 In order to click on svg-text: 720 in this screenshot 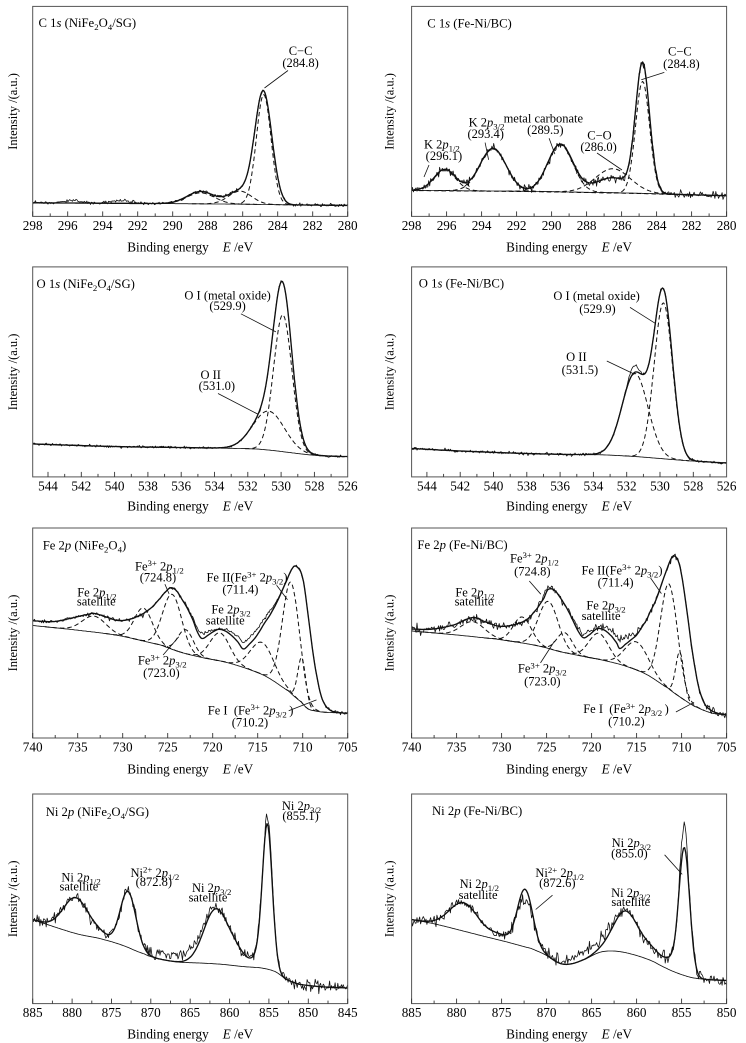, I will do `click(592, 746)`.